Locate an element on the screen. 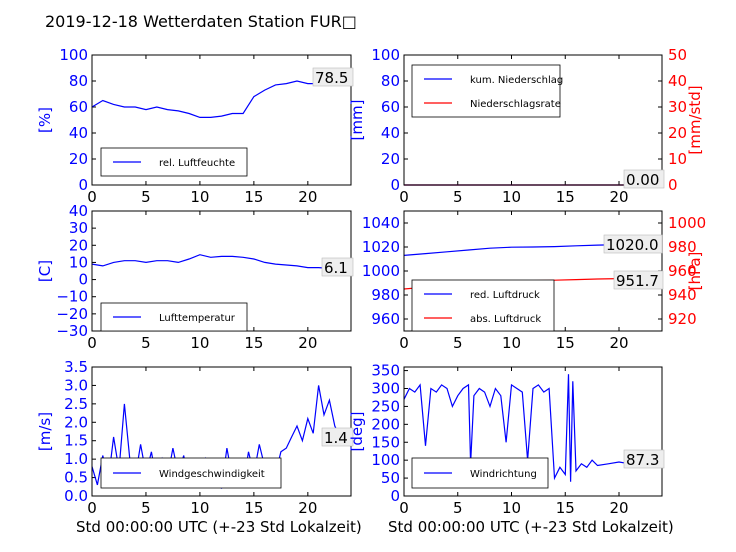  y-tick-label: −20 is located at coordinates (72, 314).